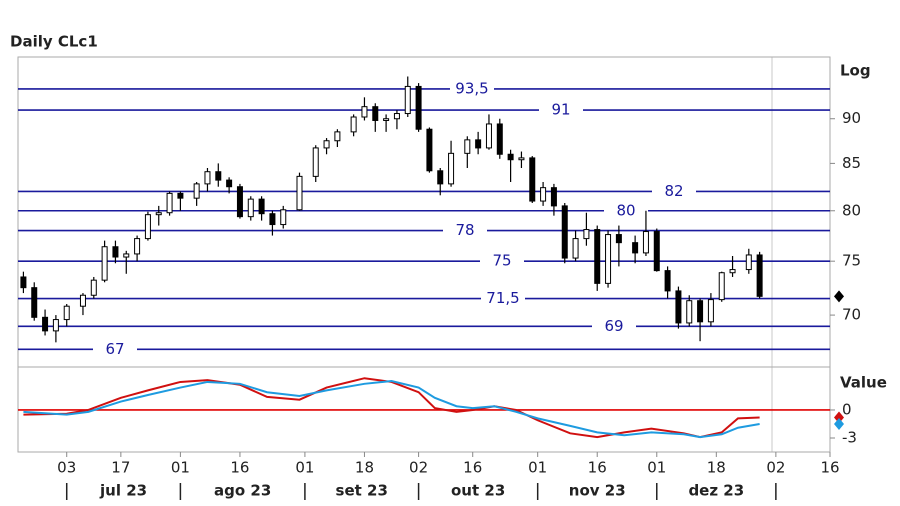  I want to click on y-tick-label: 90, so click(851, 118).